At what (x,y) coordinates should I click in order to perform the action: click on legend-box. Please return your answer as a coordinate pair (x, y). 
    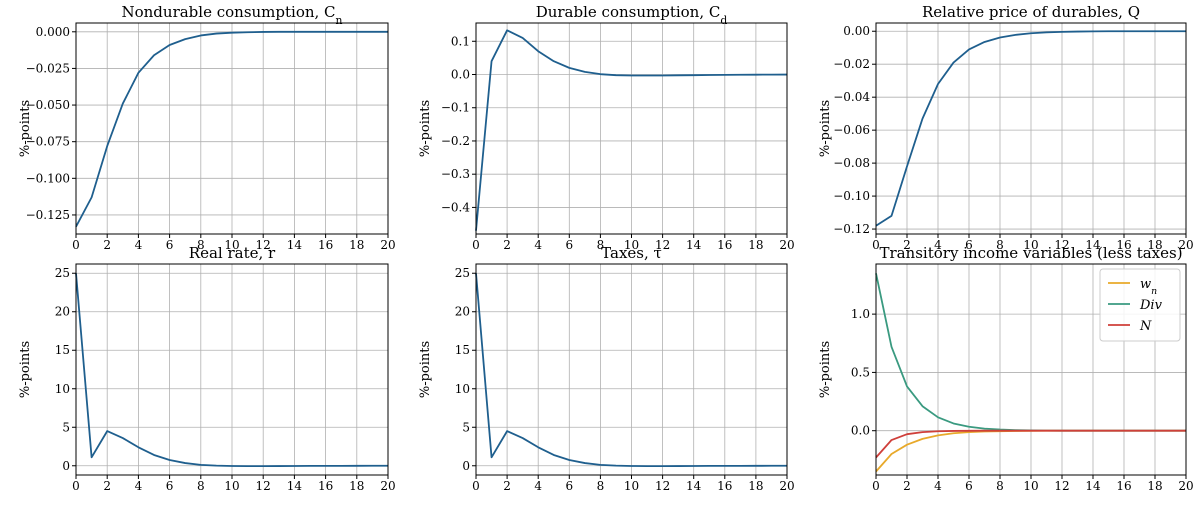
    Looking at the image, I should click on (1140, 305).